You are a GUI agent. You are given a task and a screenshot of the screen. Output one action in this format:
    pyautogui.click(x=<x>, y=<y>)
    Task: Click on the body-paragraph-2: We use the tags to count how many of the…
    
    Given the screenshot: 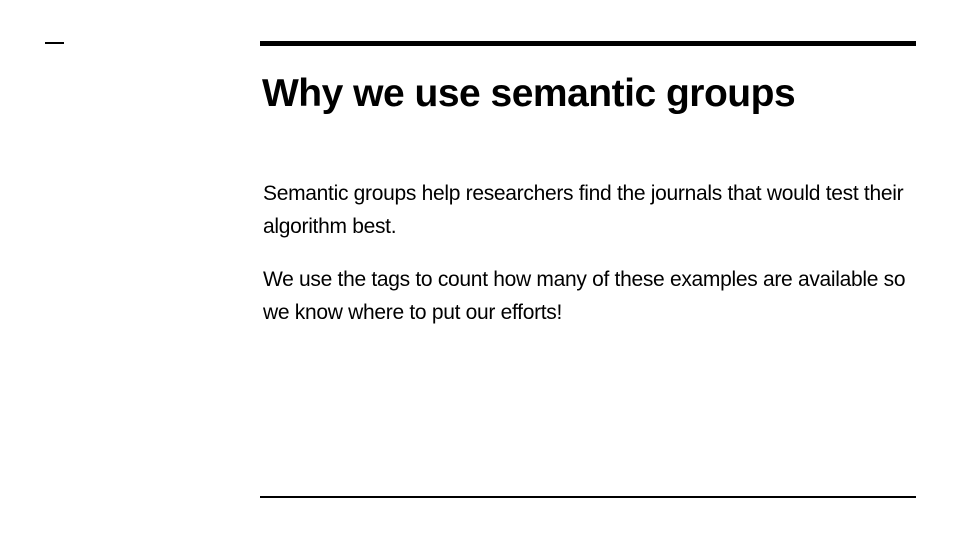 What is the action you would take?
    pyautogui.click(x=584, y=296)
    